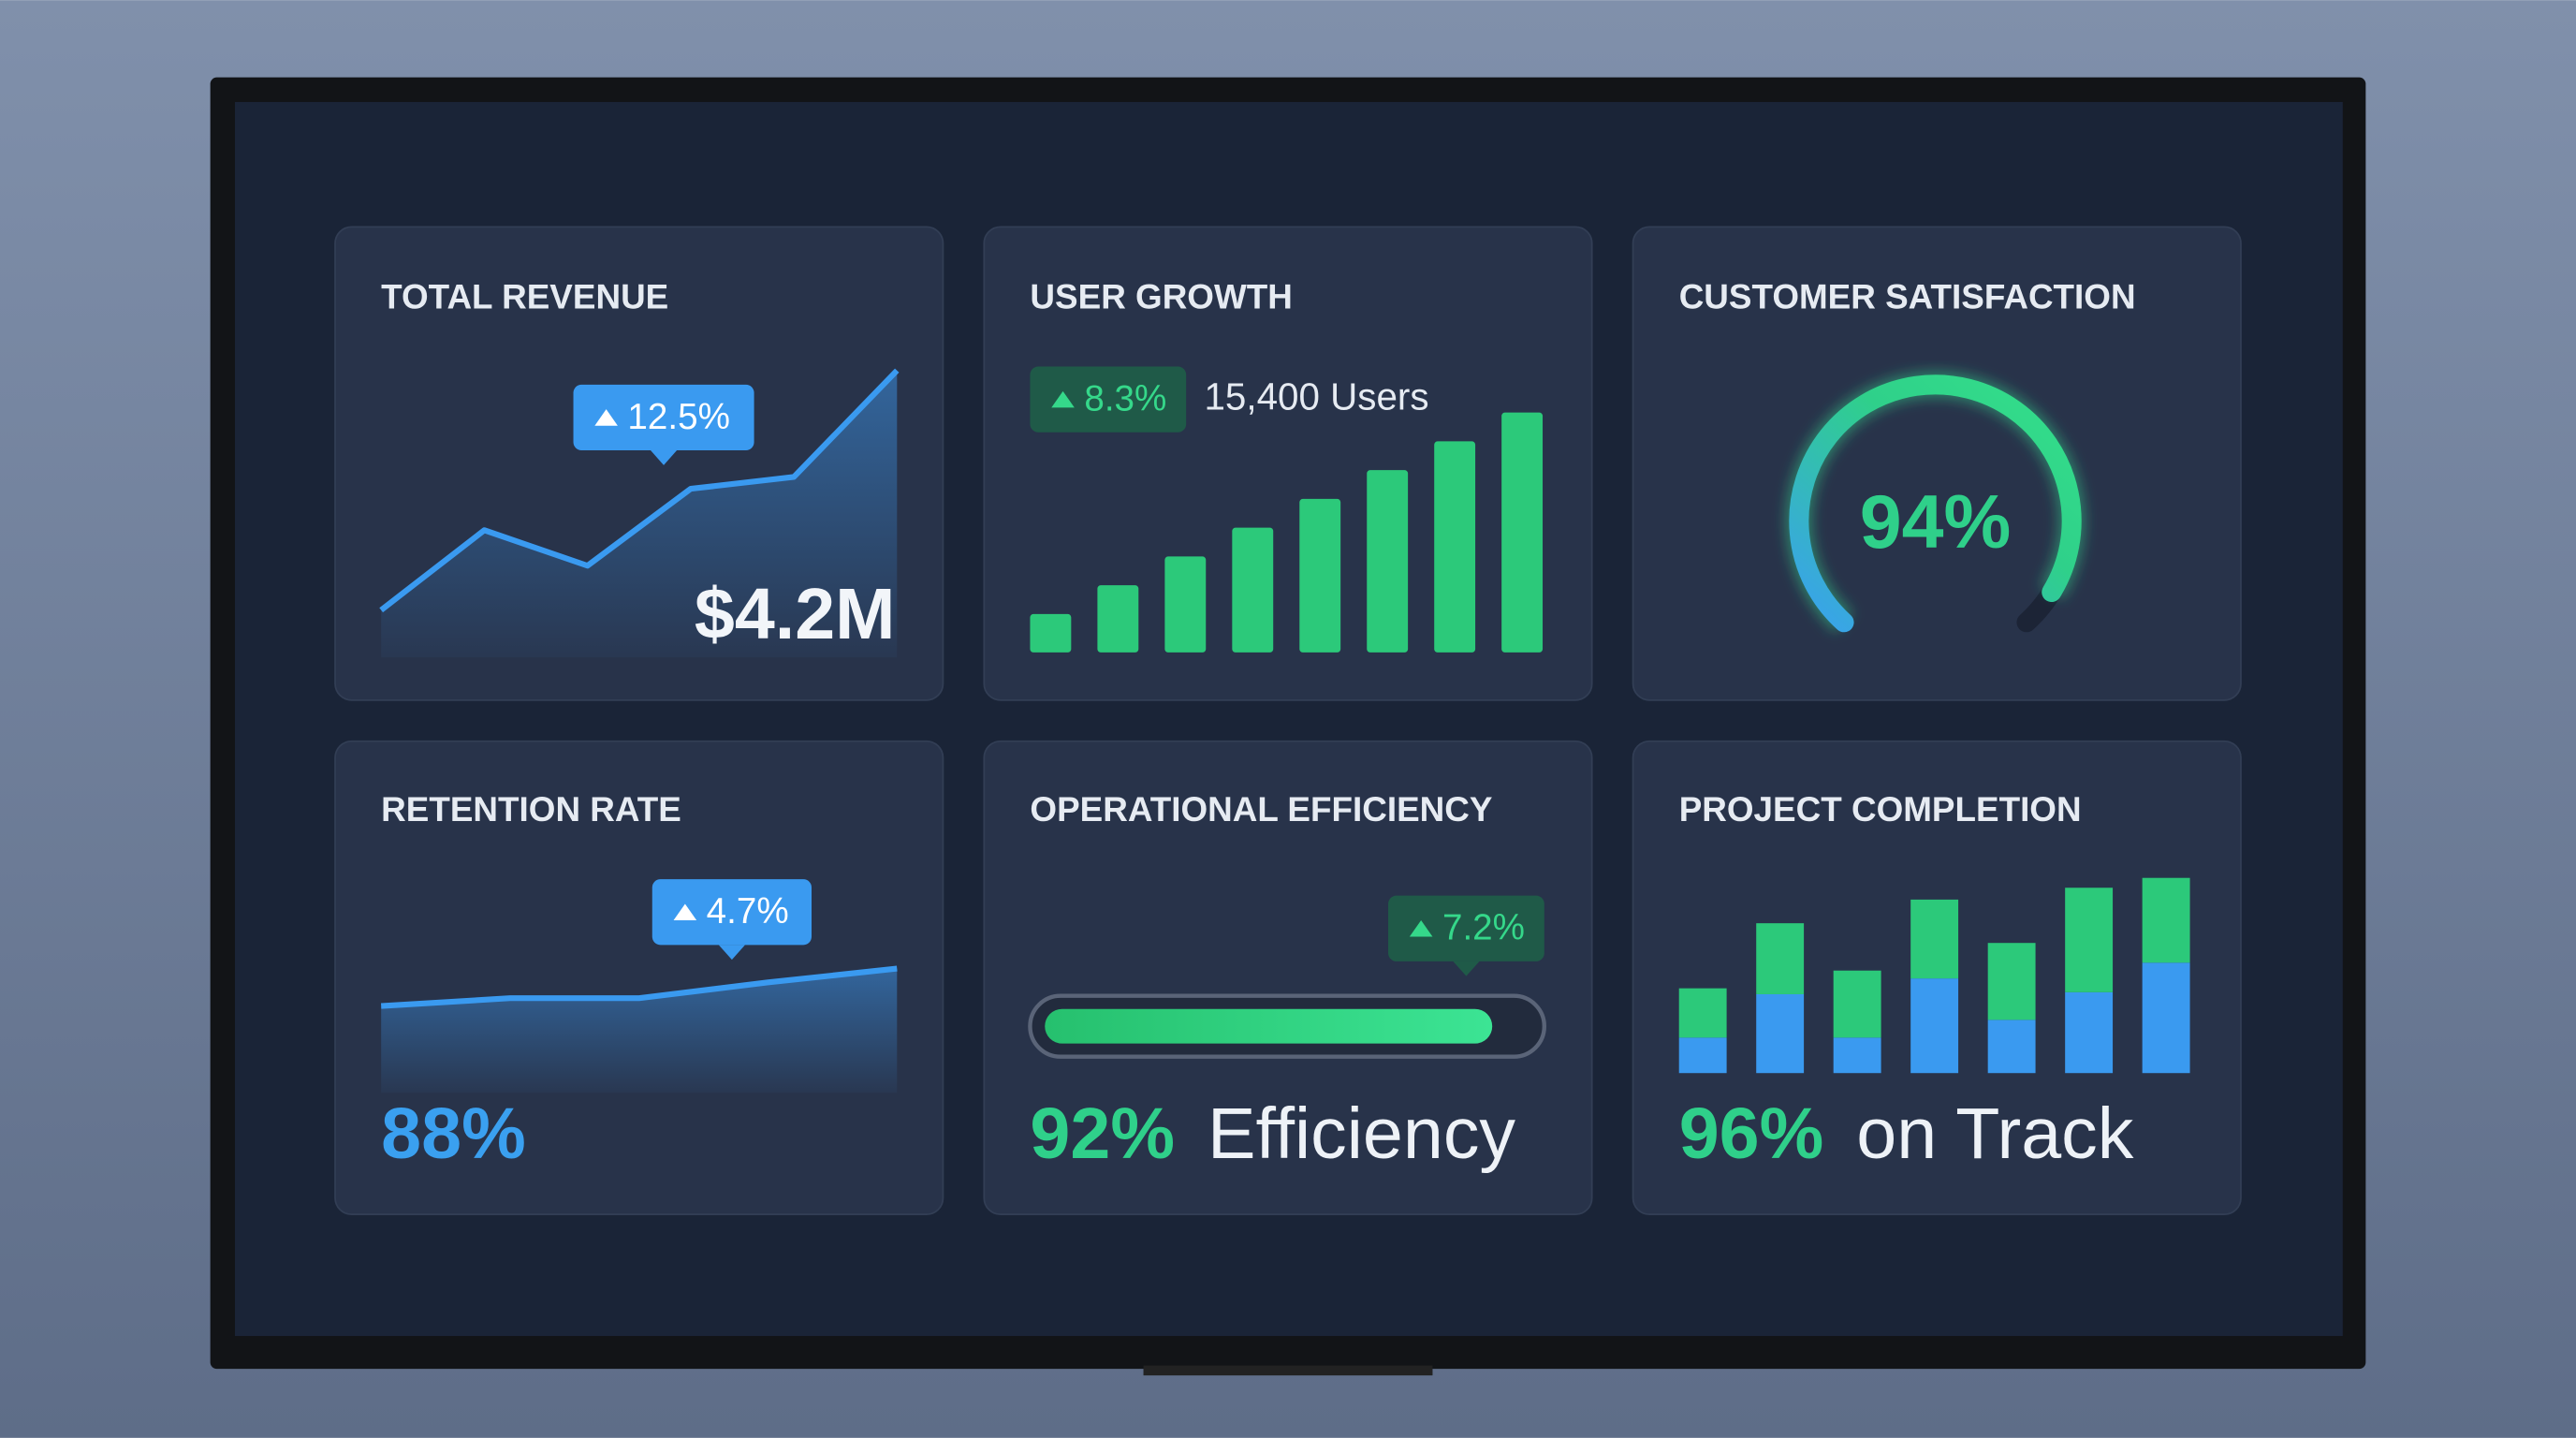 This screenshot has height=1438, width=2576. Describe the element at coordinates (748, 911) in the screenshot. I see `badge-text: 4.7%` at that location.